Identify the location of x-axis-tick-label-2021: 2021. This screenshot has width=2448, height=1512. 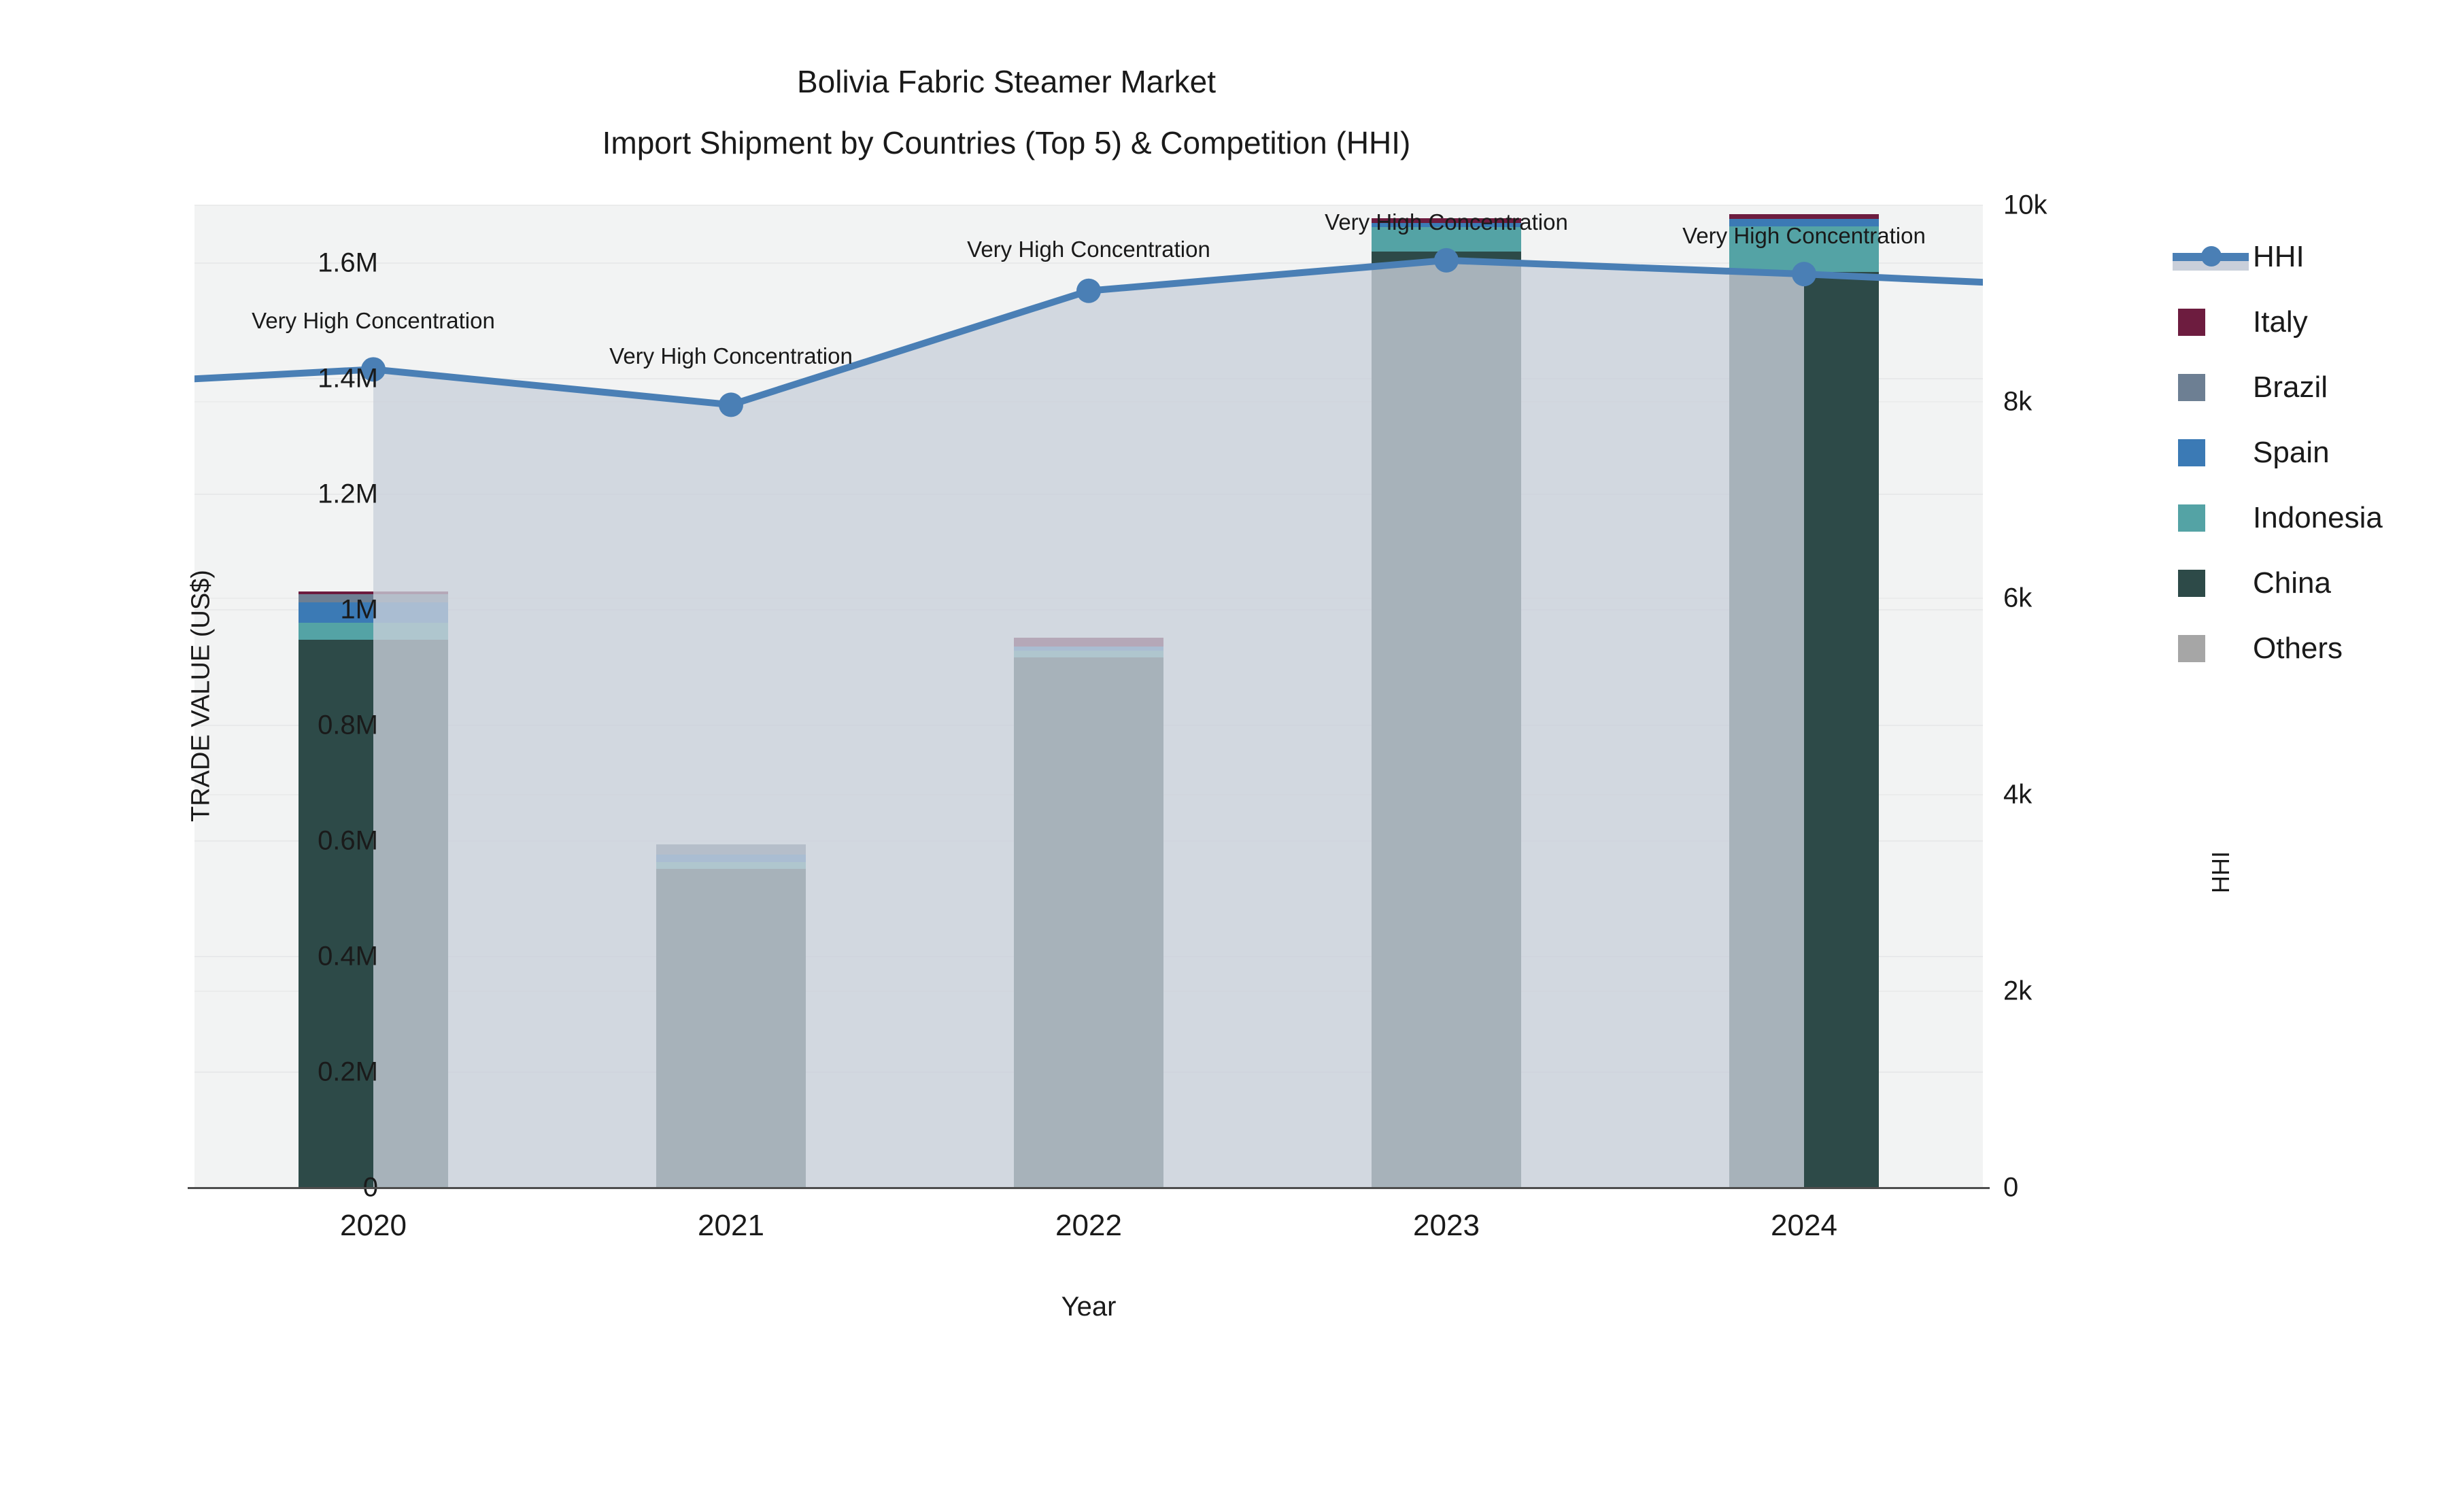
(731, 1225).